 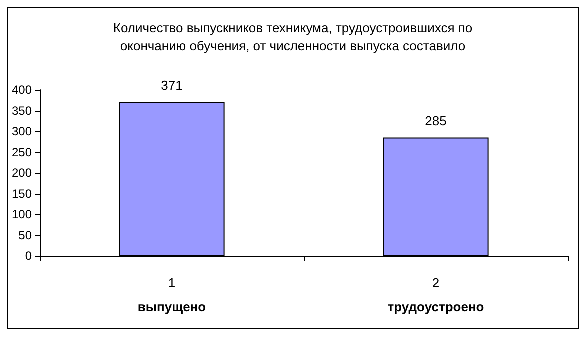 What do you see at coordinates (436, 295) in the screenshot?
I see `x-tick-label: 2 трудоустроено` at bounding box center [436, 295].